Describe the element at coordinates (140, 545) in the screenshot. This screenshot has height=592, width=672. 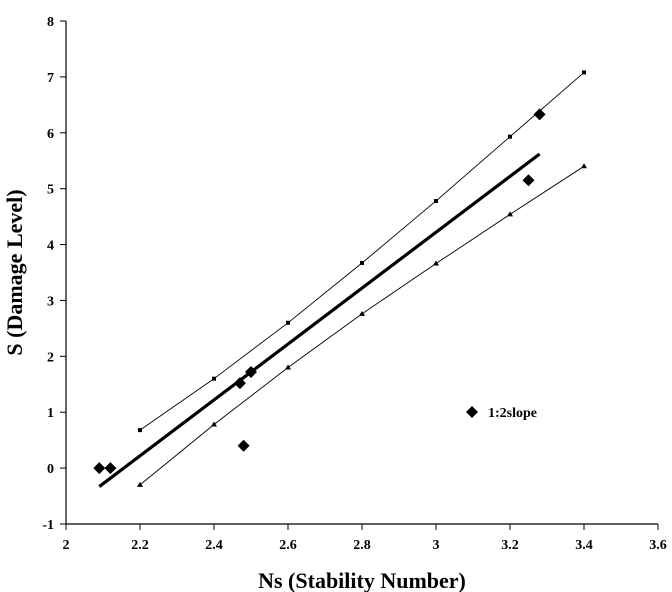
I see `x-tick-label: 2.2` at that location.